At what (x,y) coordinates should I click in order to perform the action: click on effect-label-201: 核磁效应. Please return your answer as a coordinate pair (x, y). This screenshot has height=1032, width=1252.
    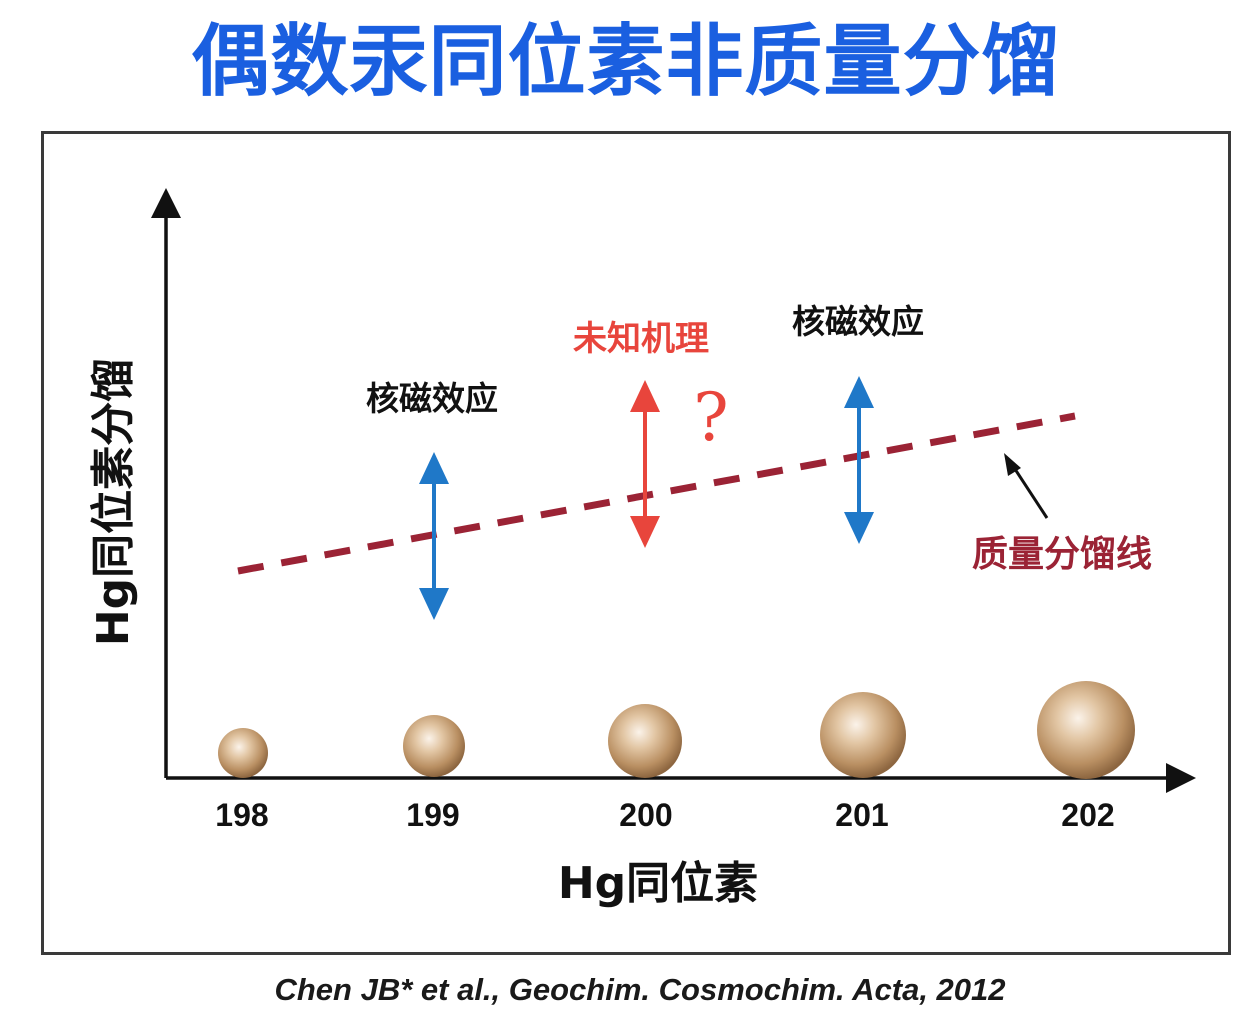
    Looking at the image, I should click on (858, 321).